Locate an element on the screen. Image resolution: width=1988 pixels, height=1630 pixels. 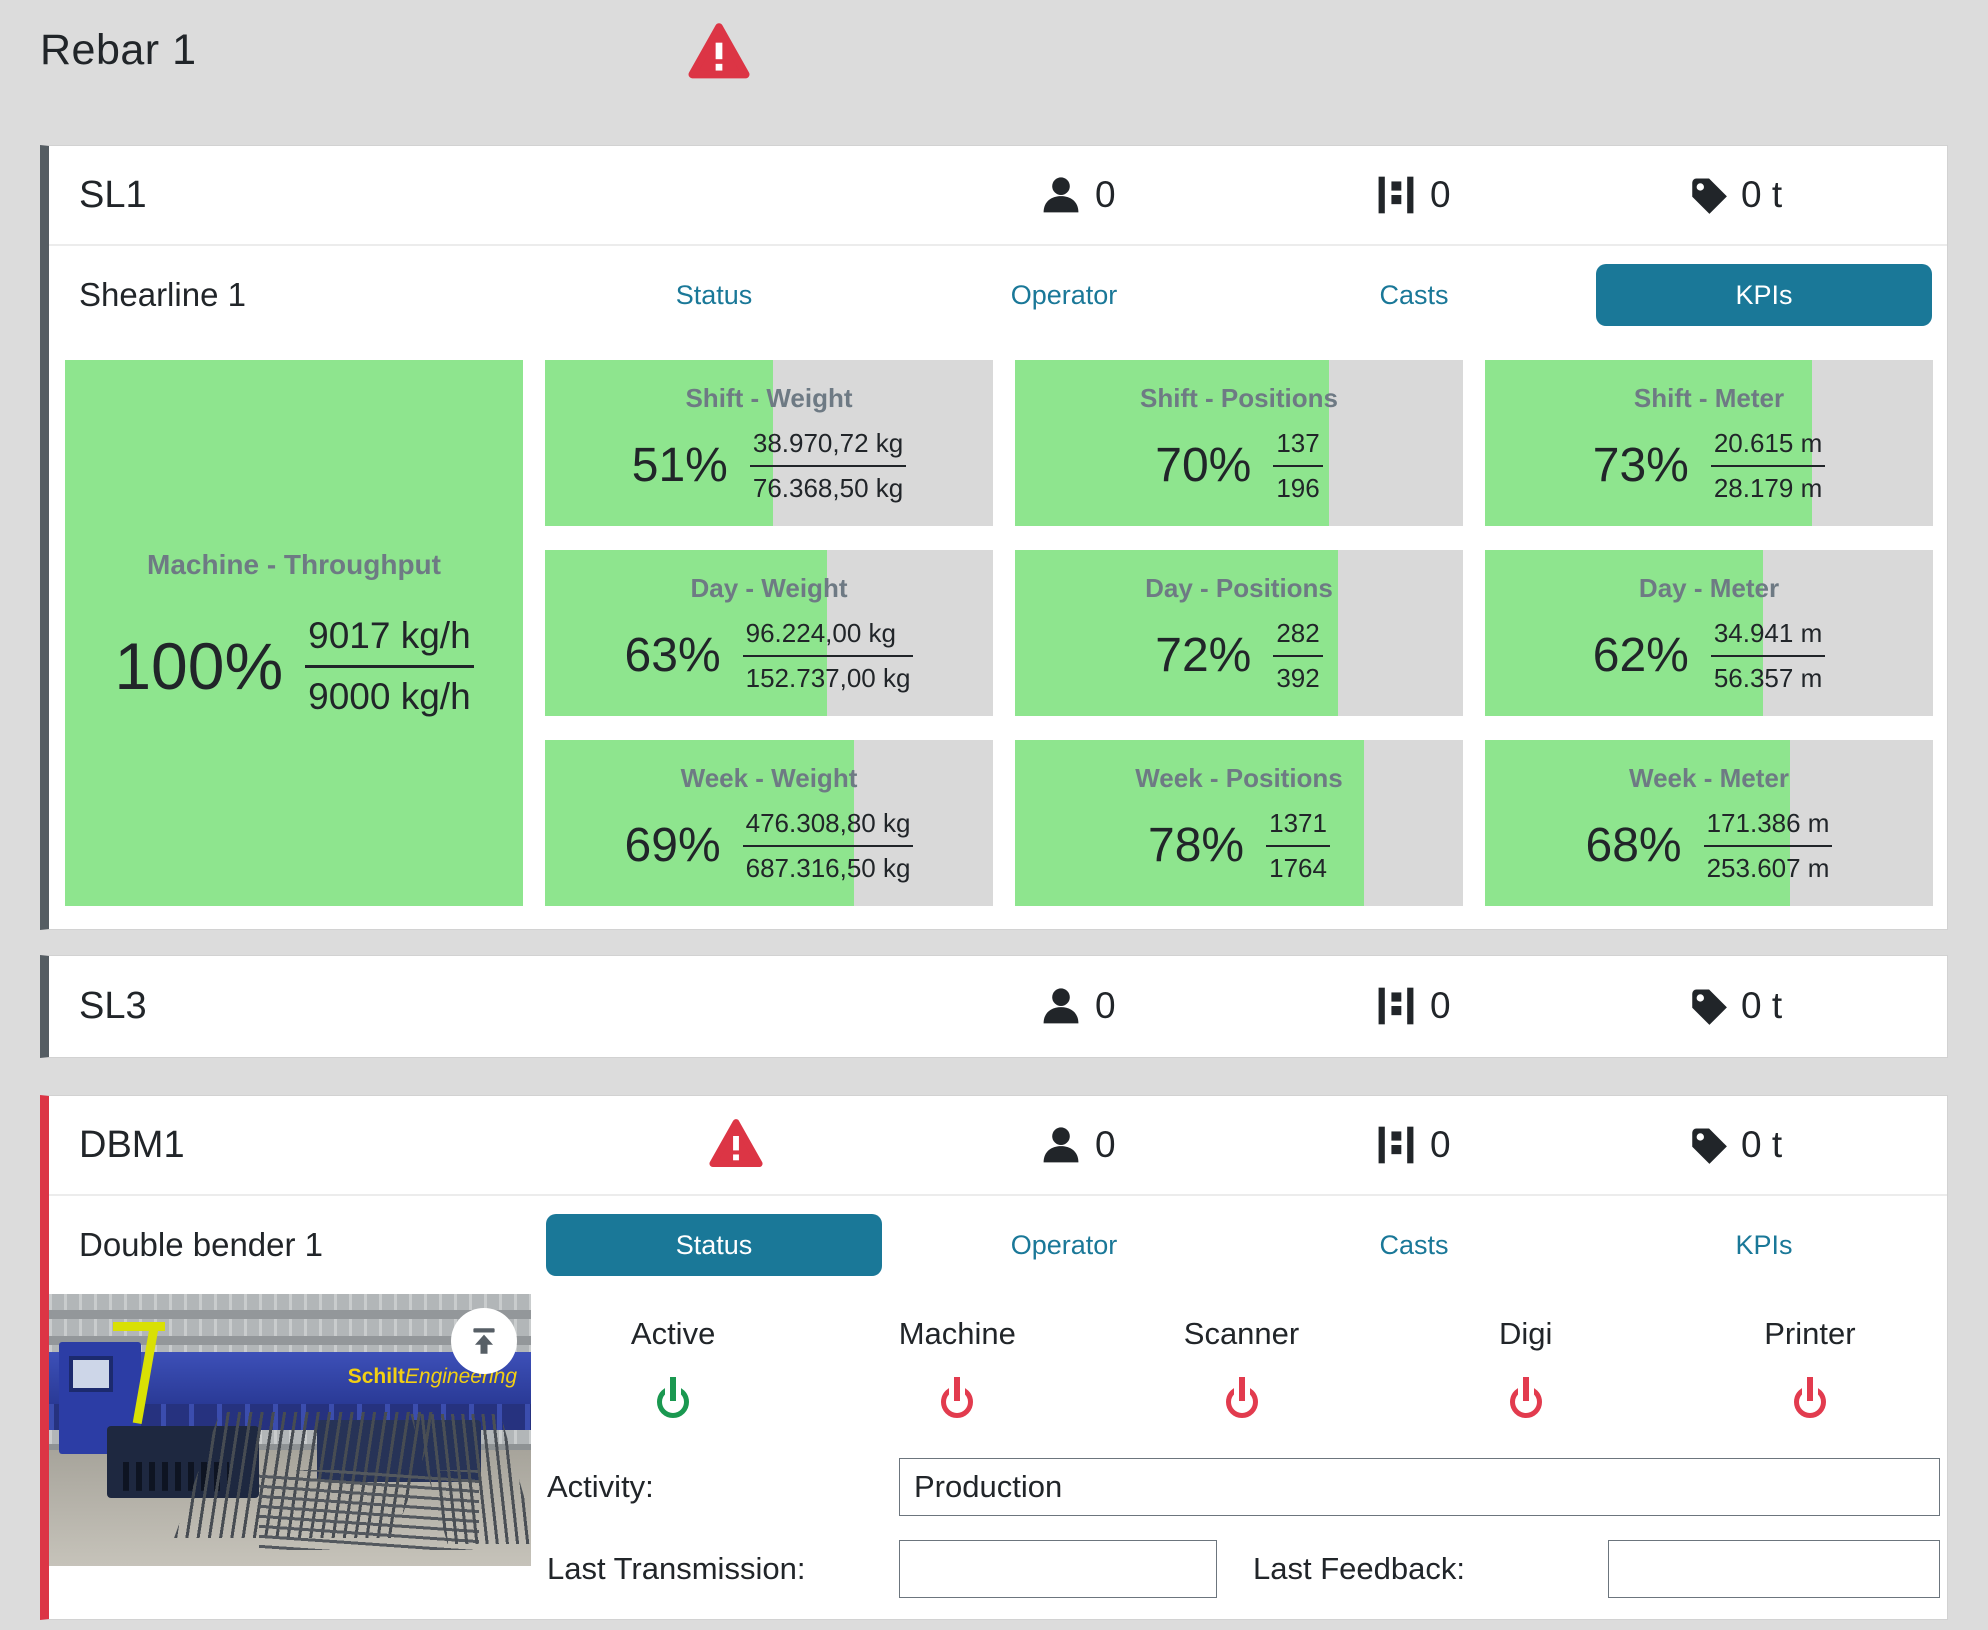
dbm1-tab-casts: Casts is located at coordinates (1413, 1245).